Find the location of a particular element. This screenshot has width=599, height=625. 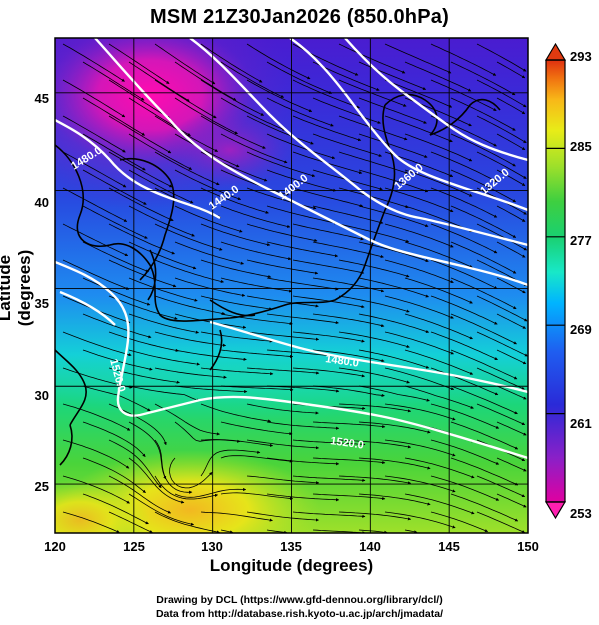

colorbar-tick-label: 277 is located at coordinates (581, 240).